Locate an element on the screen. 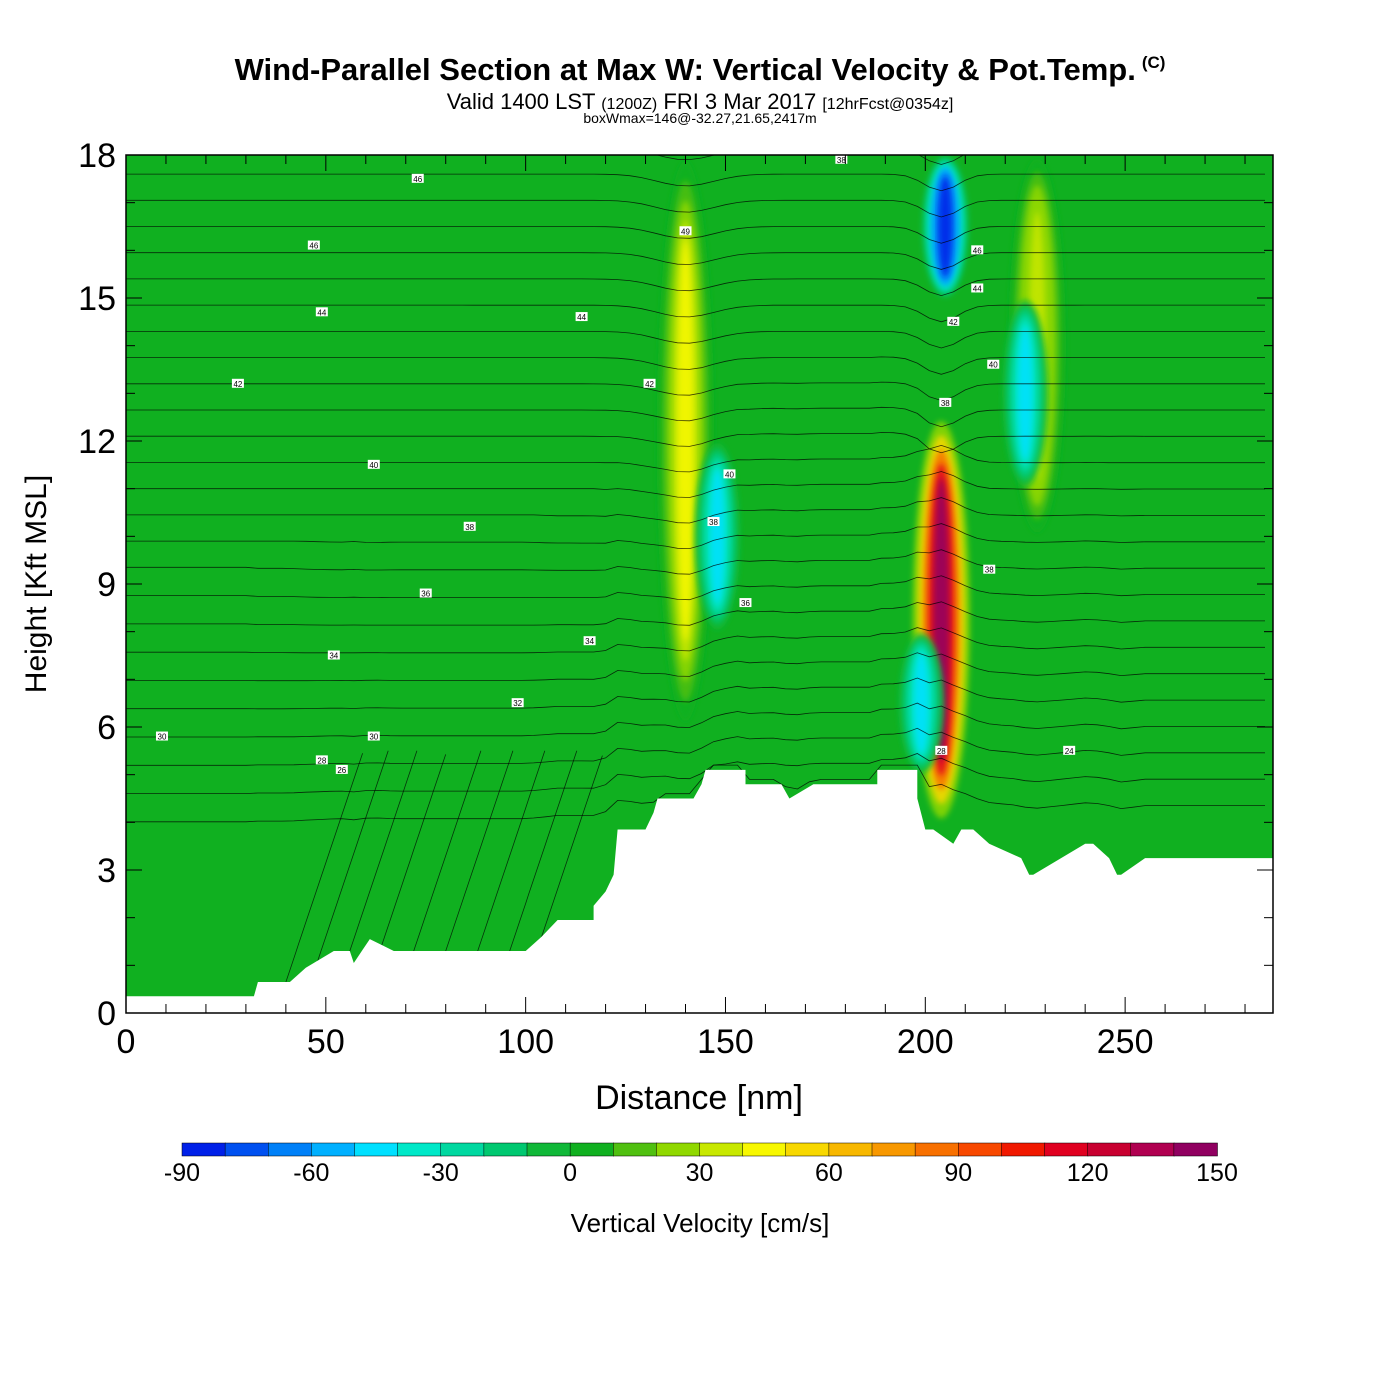  isentrope-label: 32 is located at coordinates (517, 703).